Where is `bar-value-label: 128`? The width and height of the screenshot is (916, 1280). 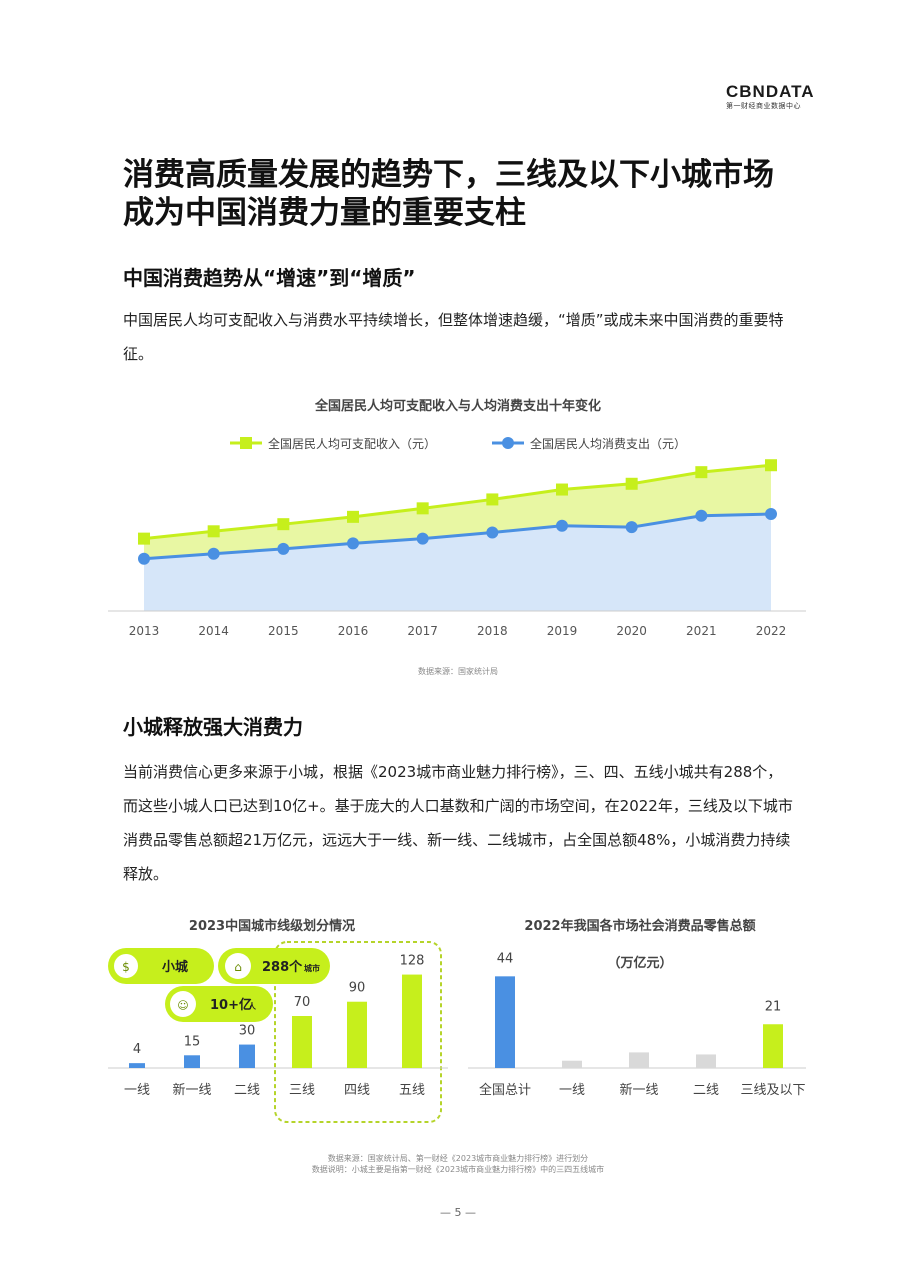
bar-value-label: 128 is located at coordinates (412, 961).